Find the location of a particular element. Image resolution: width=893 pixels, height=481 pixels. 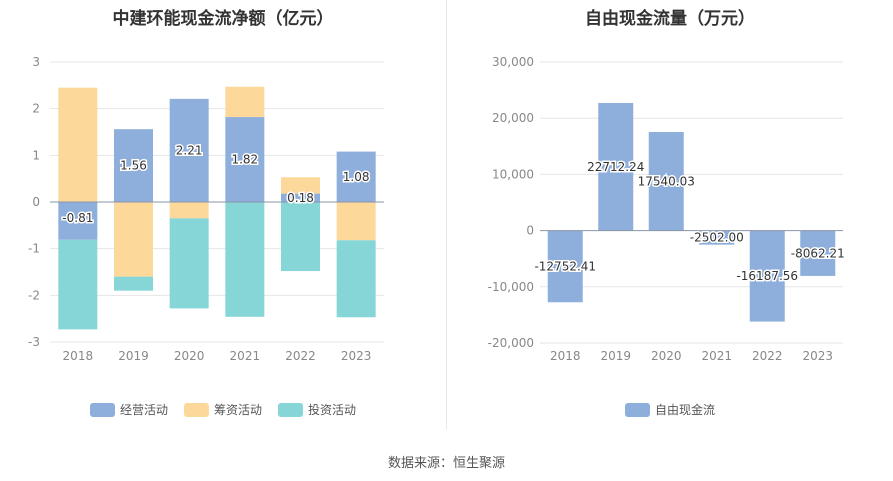

data-label: -12752.41 is located at coordinates (565, 266).